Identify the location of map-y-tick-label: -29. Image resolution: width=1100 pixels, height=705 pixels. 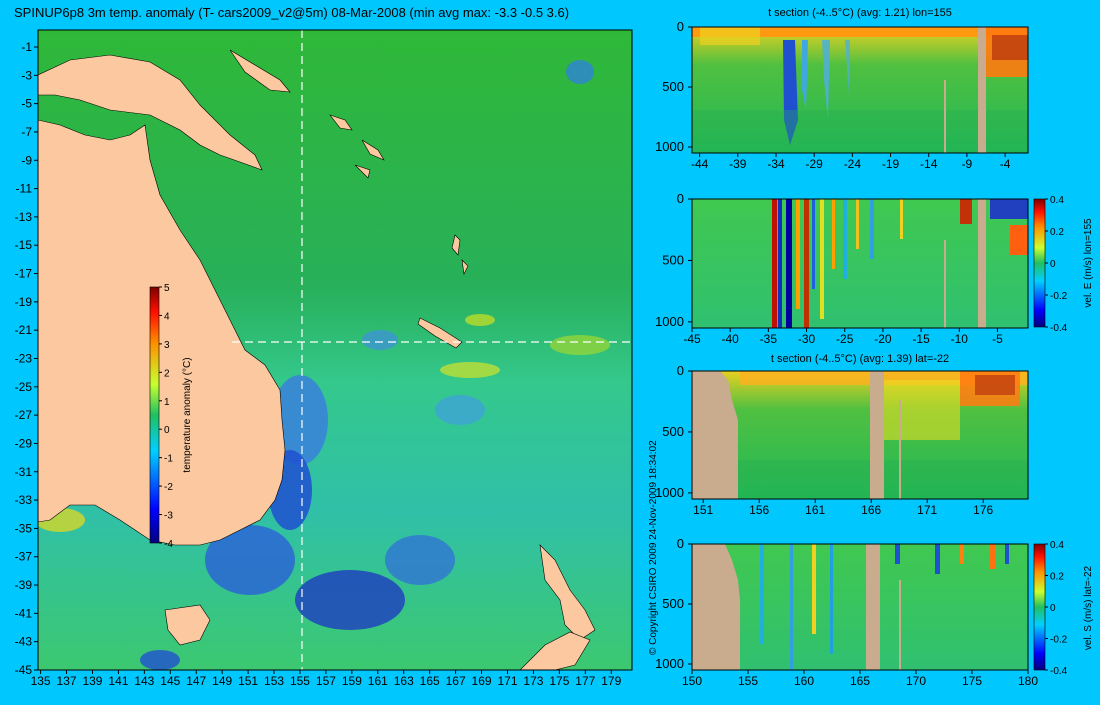
(24, 443).